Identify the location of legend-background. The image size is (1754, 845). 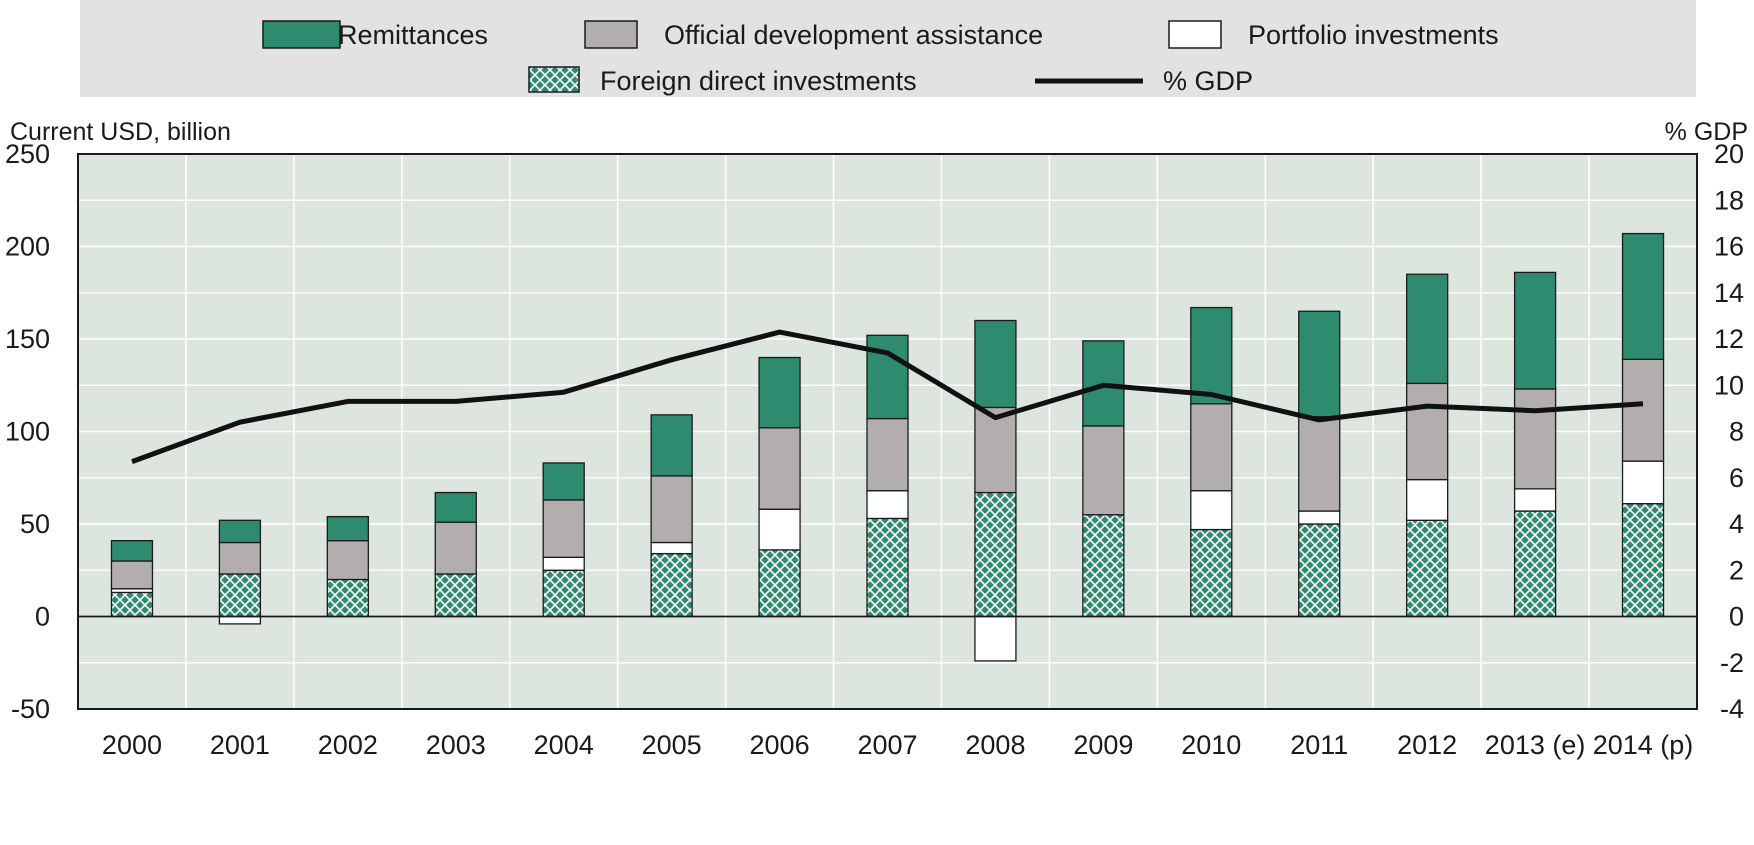
(888, 48).